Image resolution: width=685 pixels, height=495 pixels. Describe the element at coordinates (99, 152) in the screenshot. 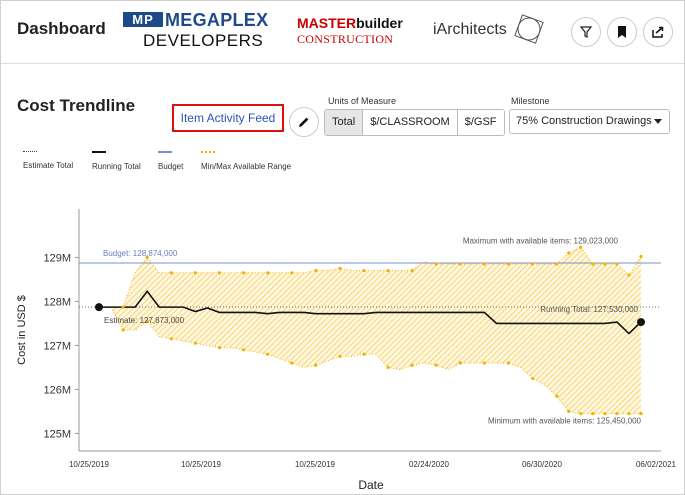

I see `legend-running-swatch` at that location.